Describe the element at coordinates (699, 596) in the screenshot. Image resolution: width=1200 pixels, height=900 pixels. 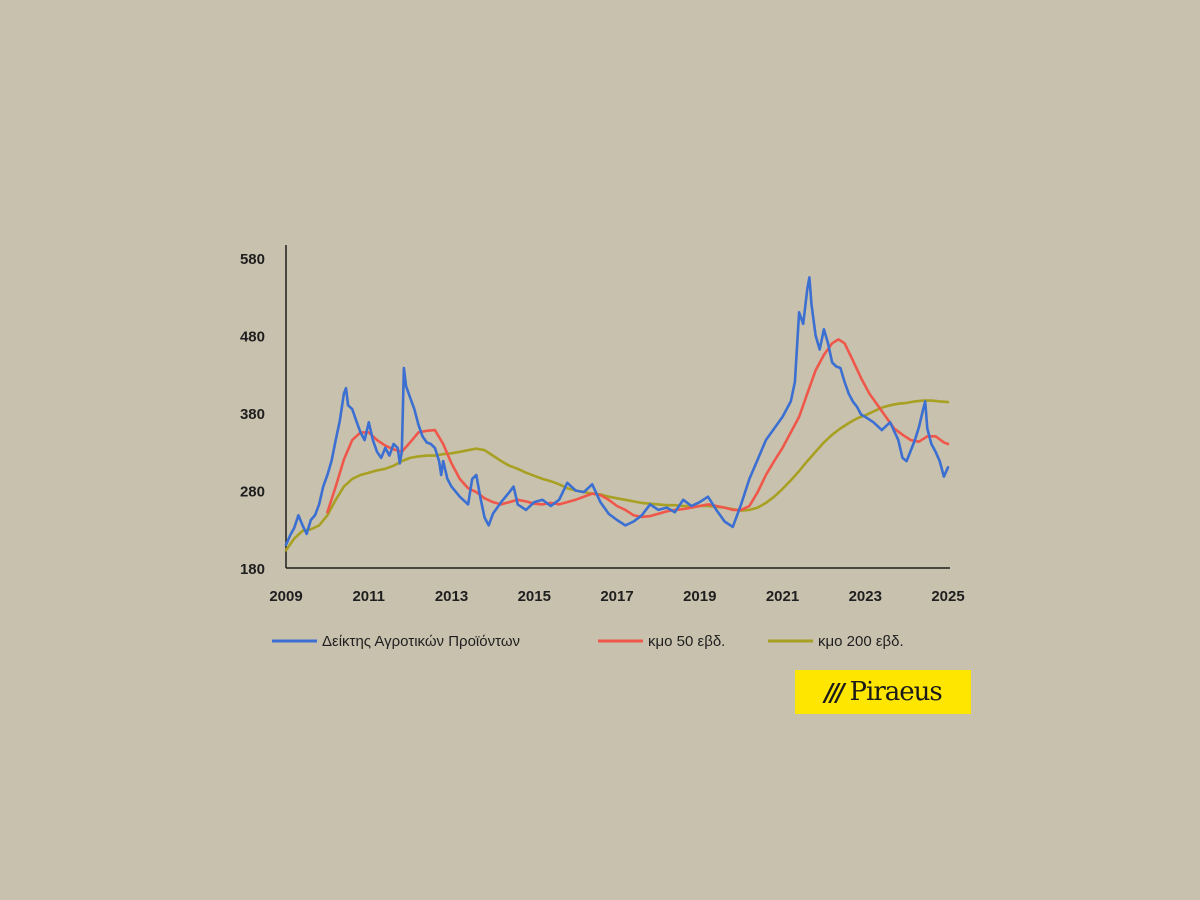
I see `x-tick-label: 2019` at that location.